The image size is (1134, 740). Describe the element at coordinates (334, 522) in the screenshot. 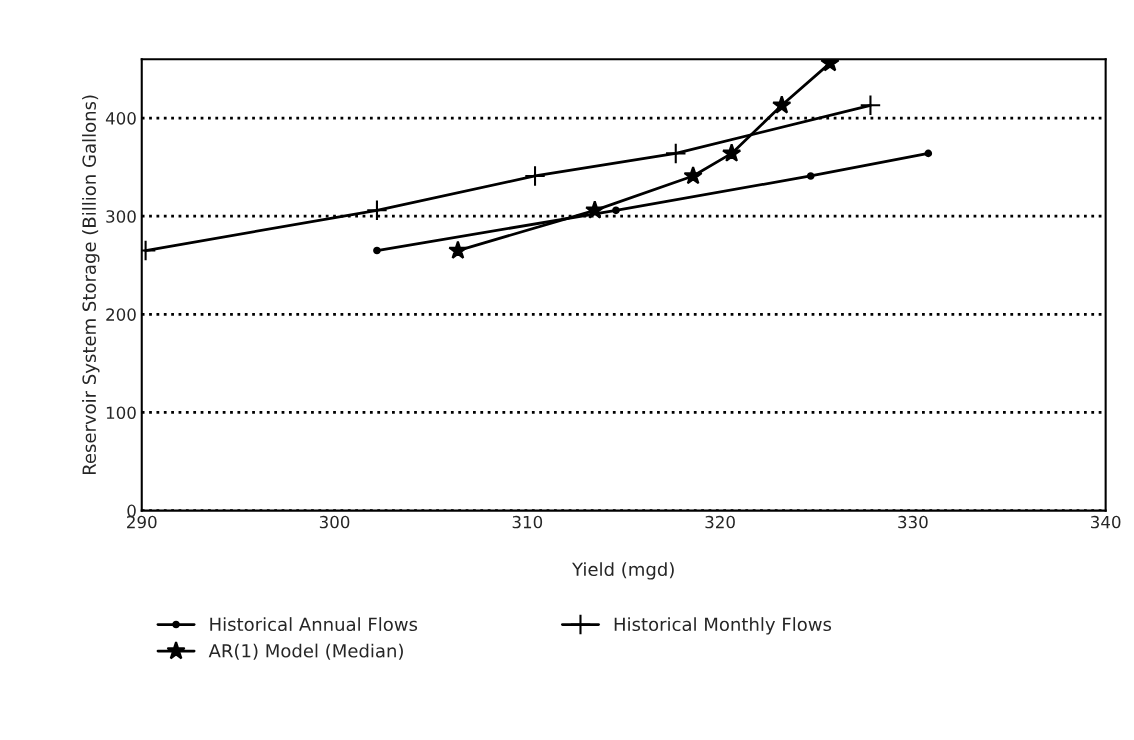

I see `x-tick-label: 300` at that location.